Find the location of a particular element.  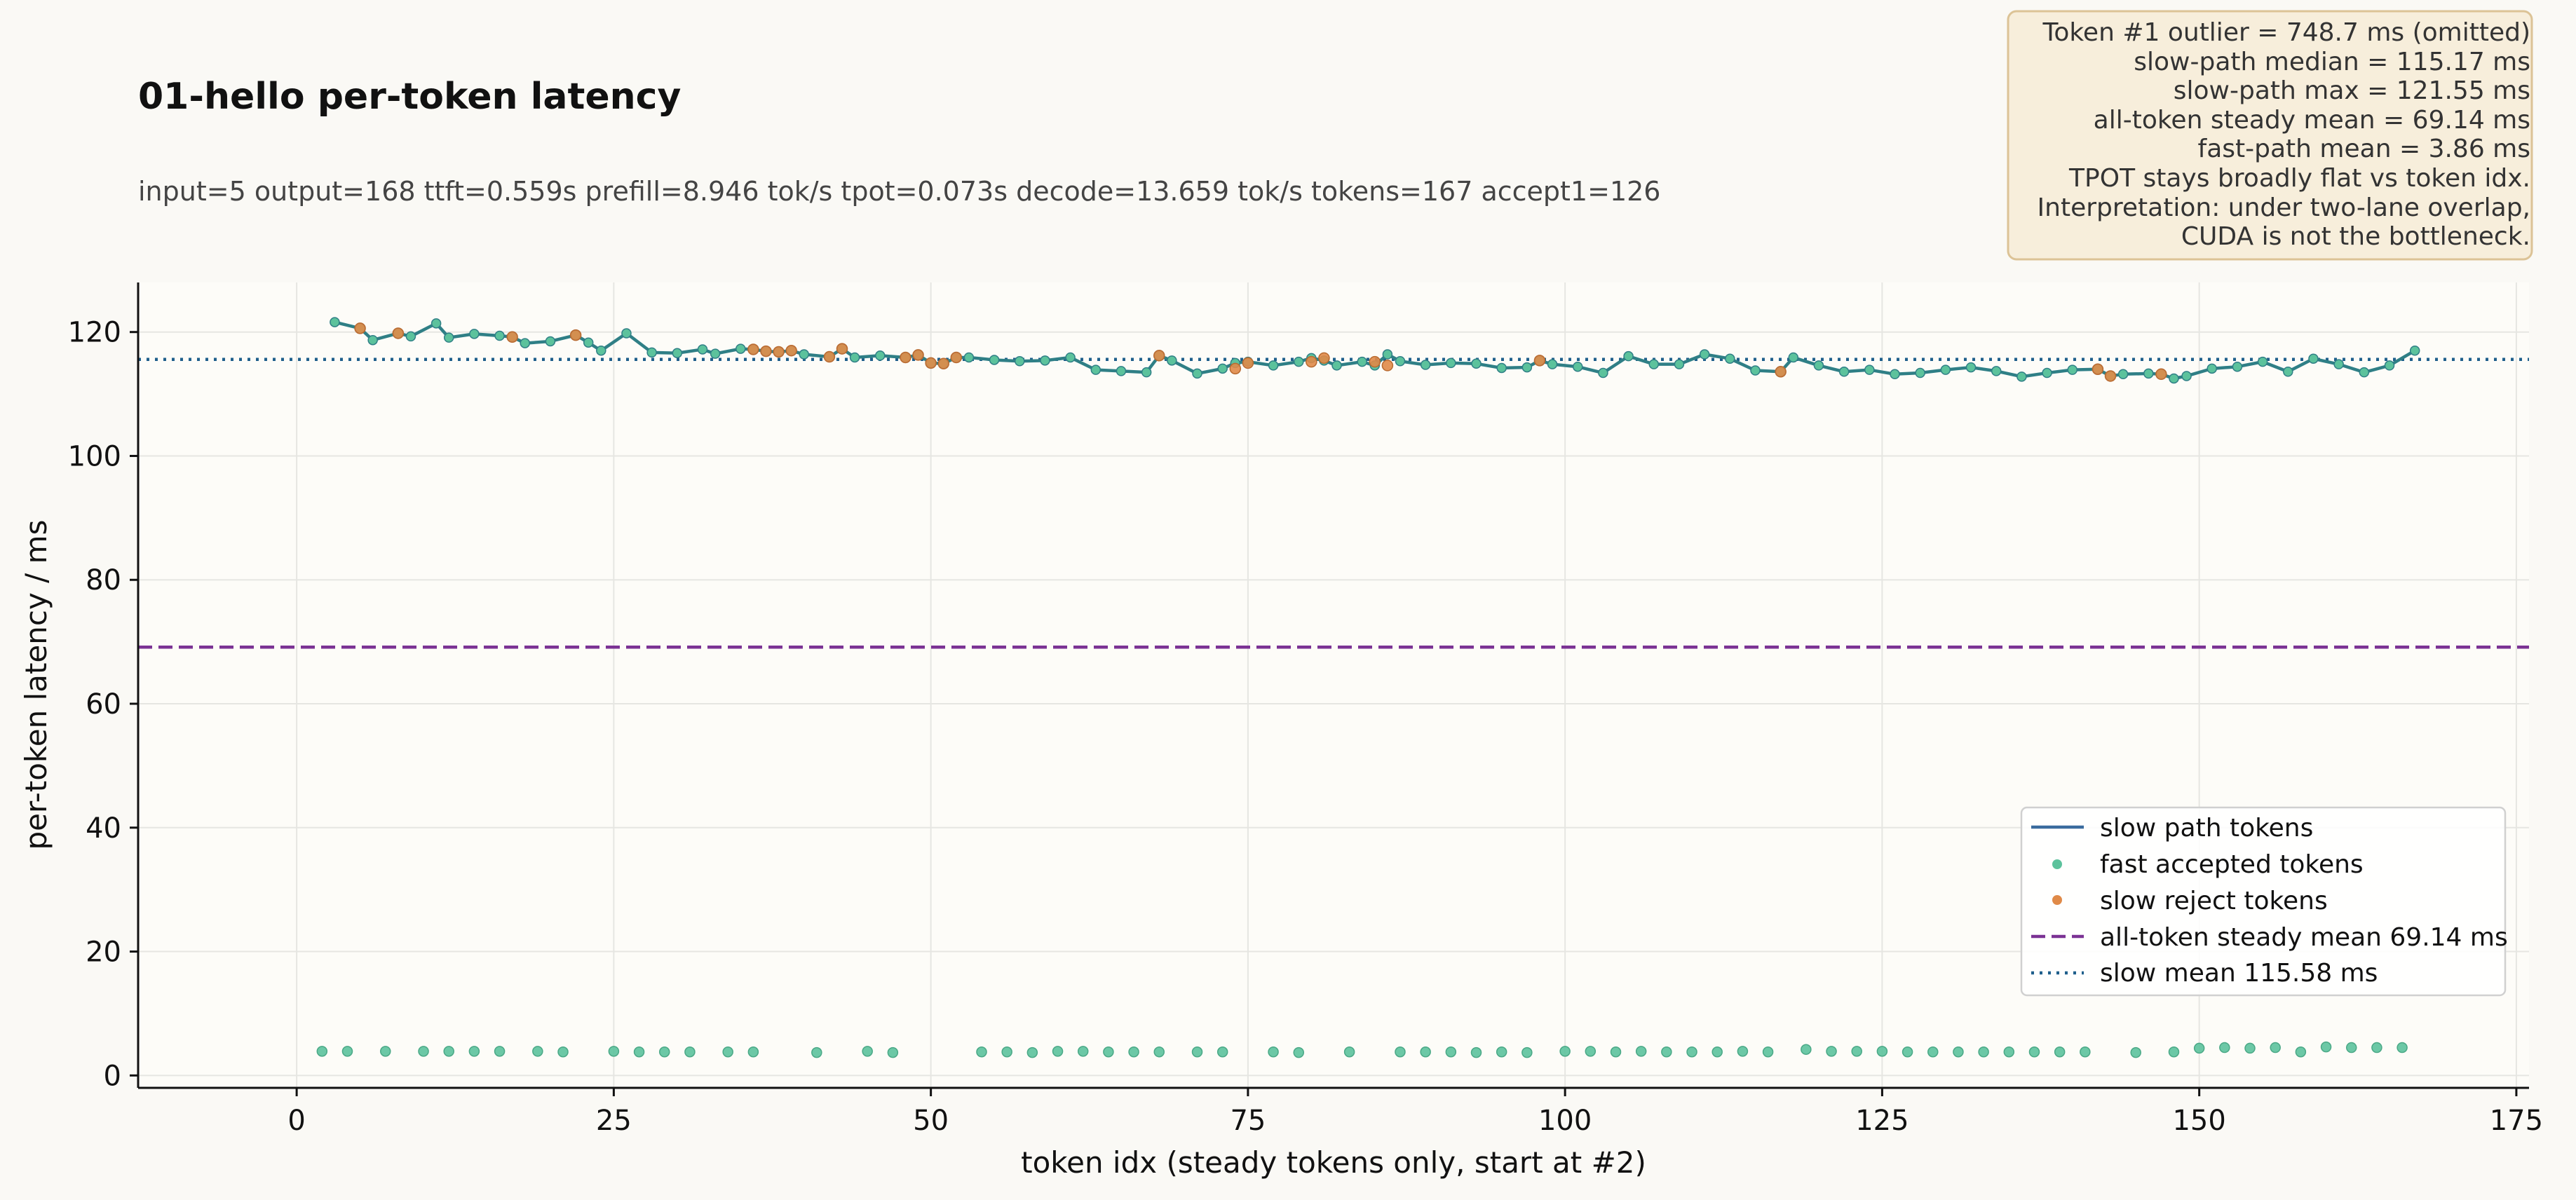

x-tick-label: 125 is located at coordinates (1882, 1121).